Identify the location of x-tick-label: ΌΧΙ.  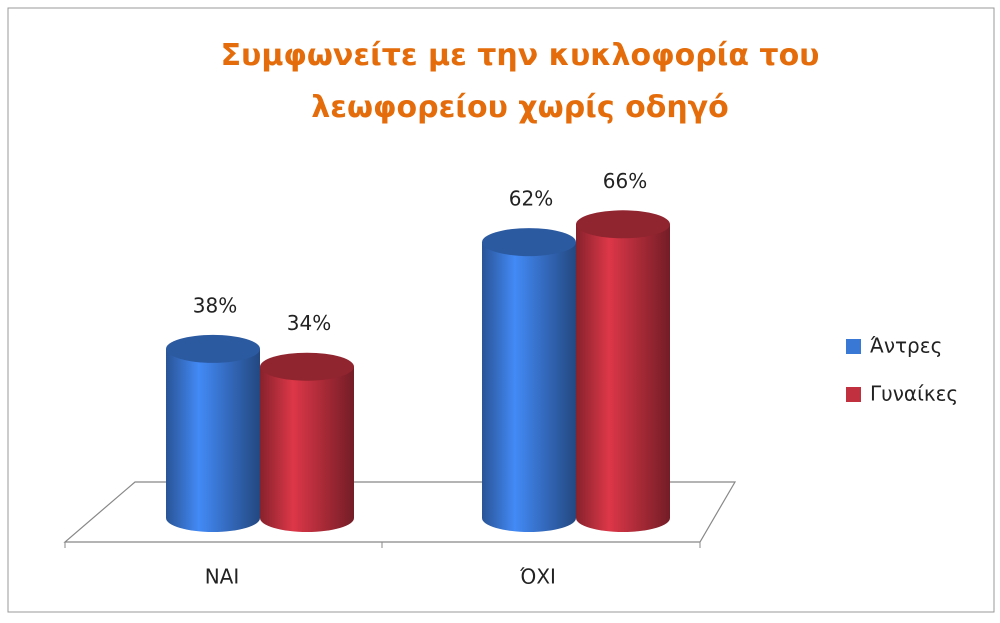
(537, 577).